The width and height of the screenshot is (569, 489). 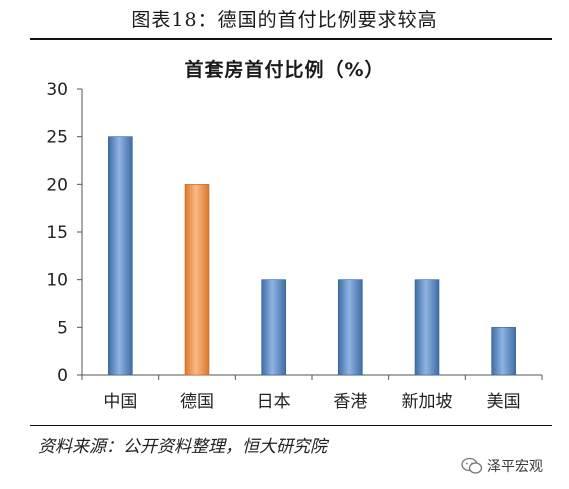 What do you see at coordinates (274, 402) in the screenshot?
I see `x-category-label: 日本` at bounding box center [274, 402].